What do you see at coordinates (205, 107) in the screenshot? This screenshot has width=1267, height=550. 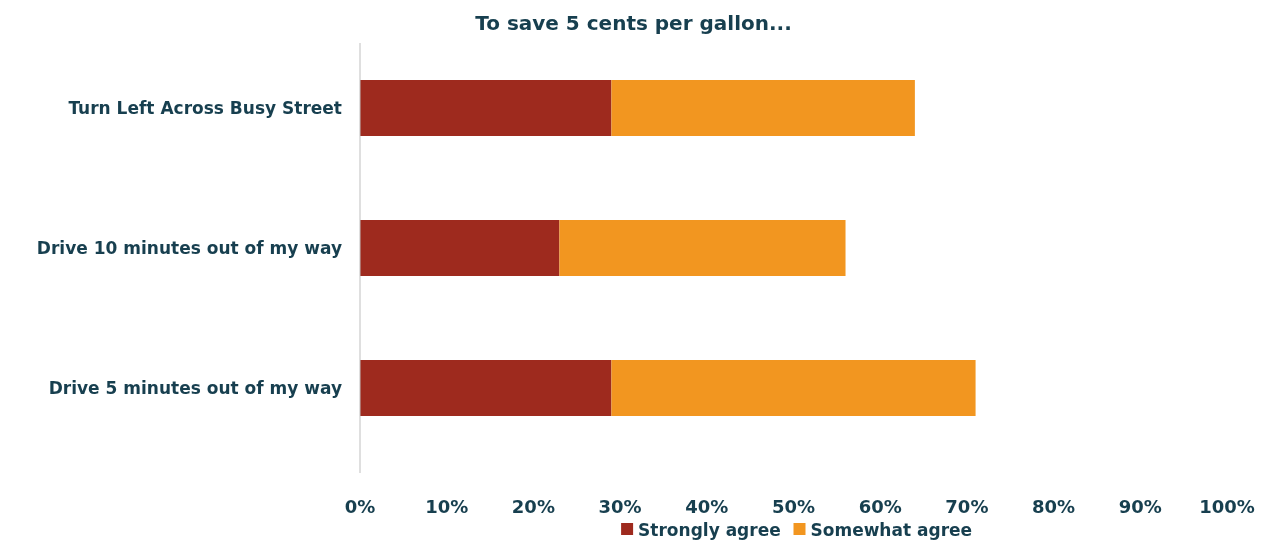 I see `y-tick-label: Turn Left Across Busy Street` at bounding box center [205, 107].